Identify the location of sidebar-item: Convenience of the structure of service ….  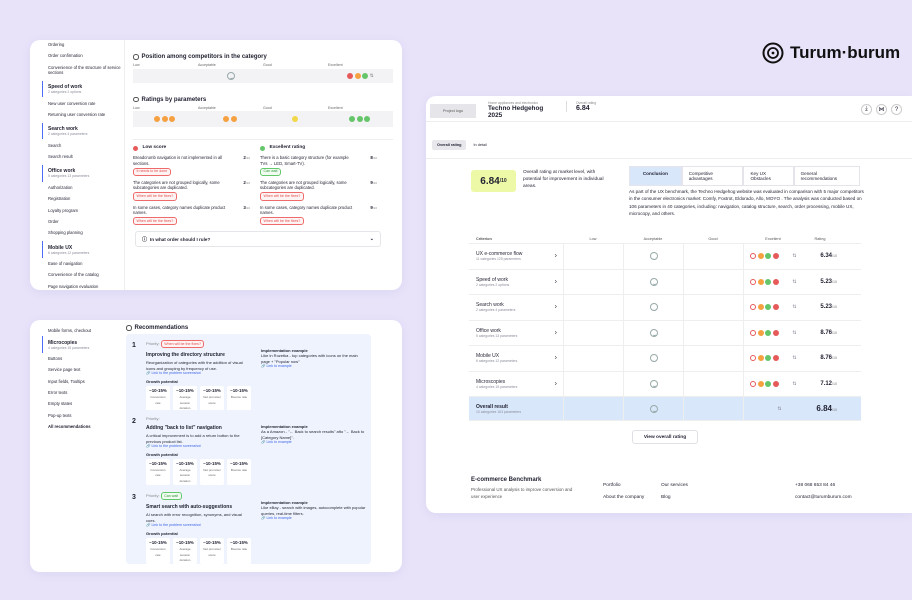
(83, 70).